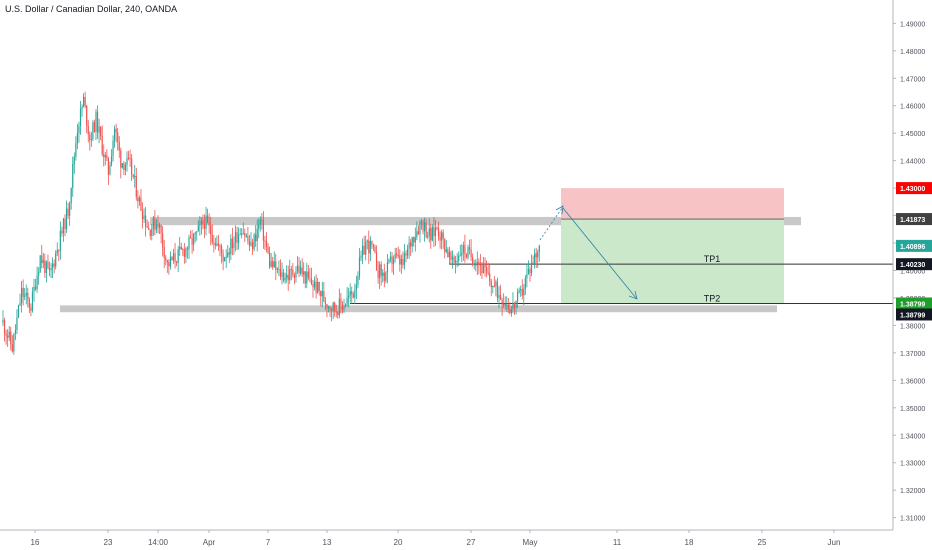 The width and height of the screenshot is (932, 550). I want to click on time-tick-label: 13, so click(327, 542).